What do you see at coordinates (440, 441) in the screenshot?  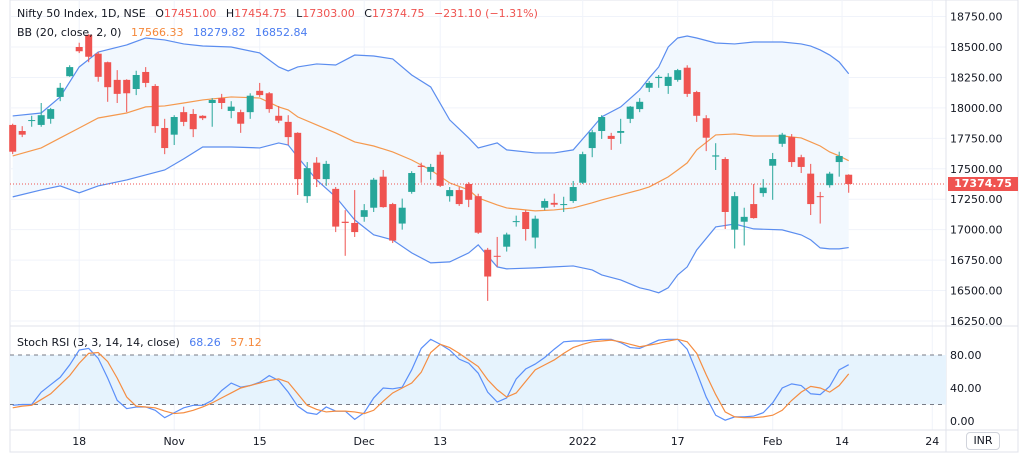 I see `time-axis-label: 13` at bounding box center [440, 441].